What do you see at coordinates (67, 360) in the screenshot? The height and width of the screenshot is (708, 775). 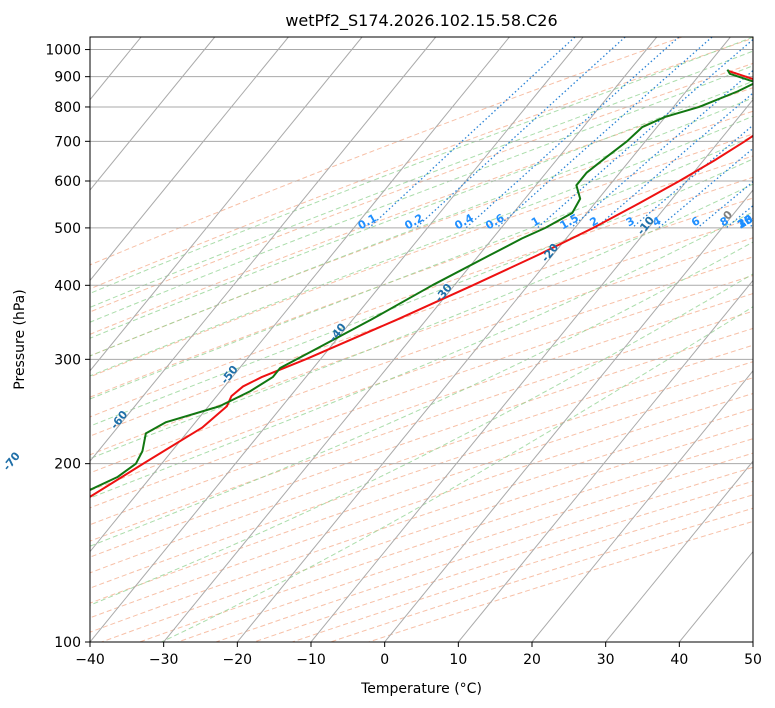 I see `y-tick-label: 300` at bounding box center [67, 360].